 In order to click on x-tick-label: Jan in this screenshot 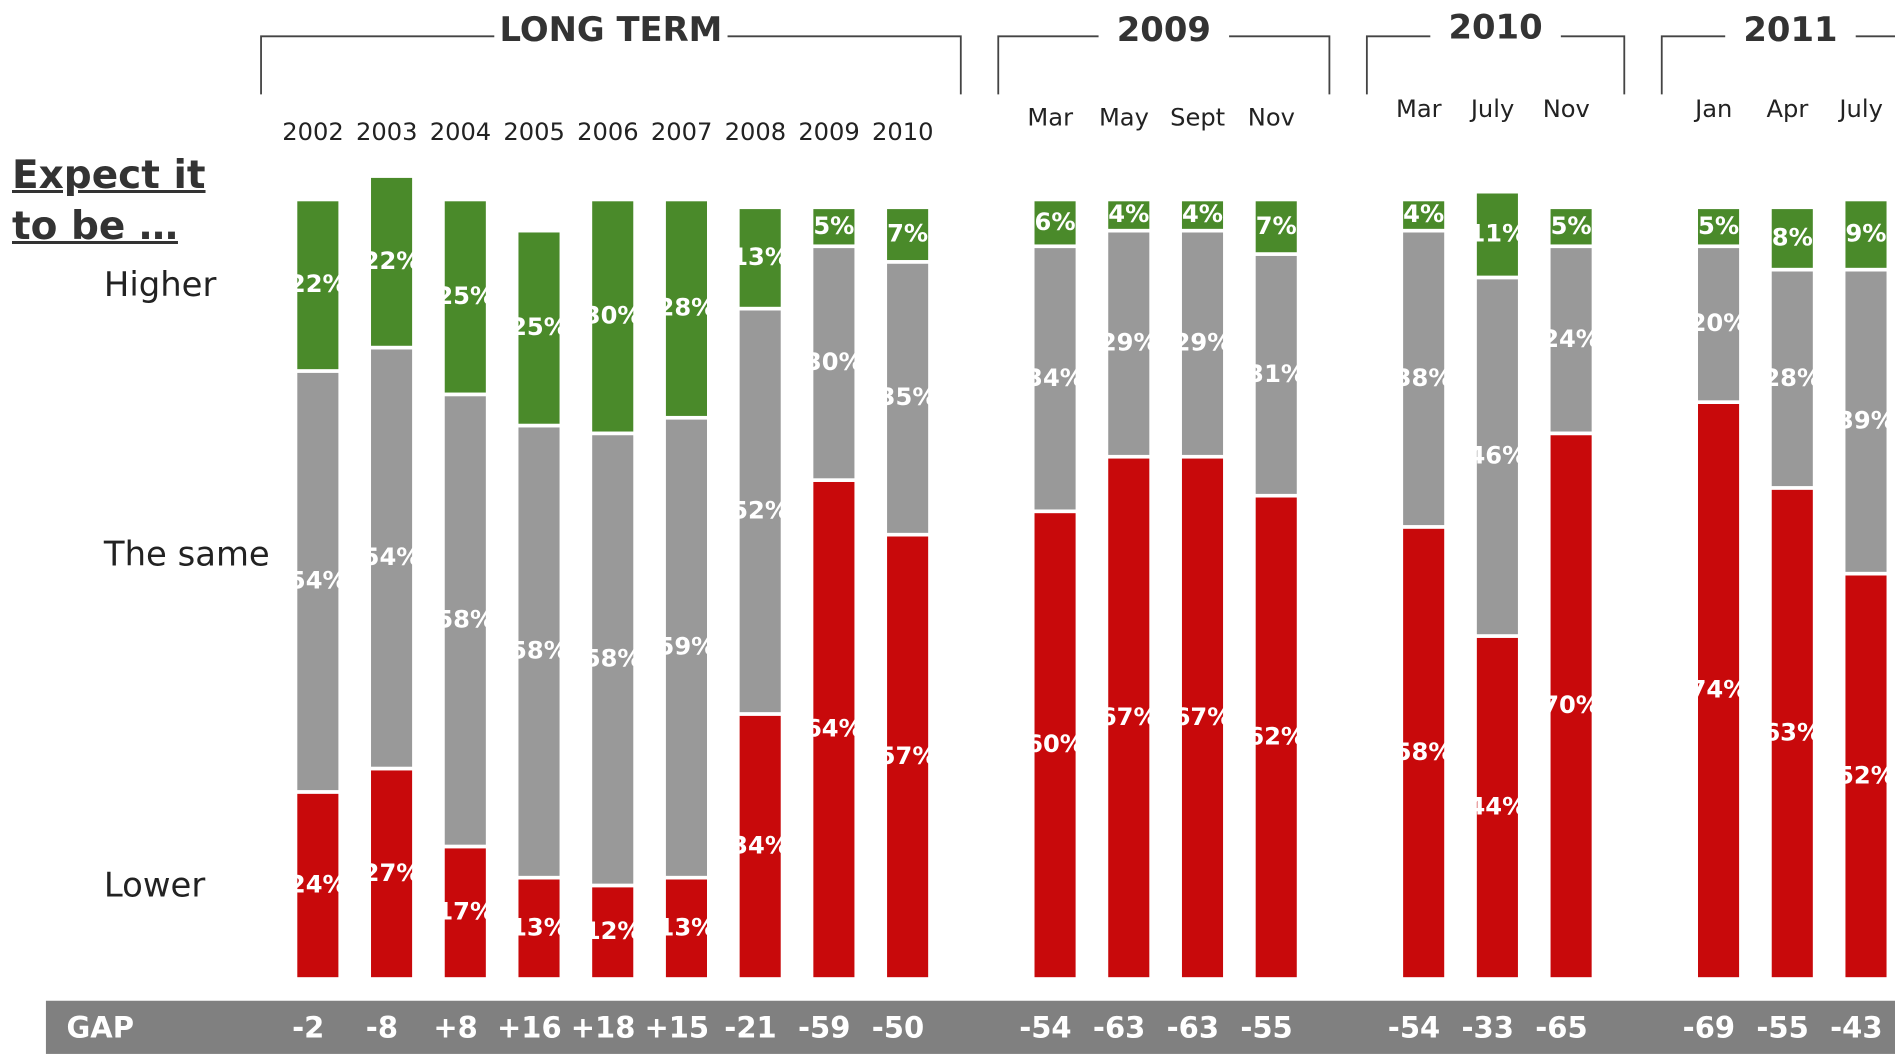, I will do `click(1712, 109)`.